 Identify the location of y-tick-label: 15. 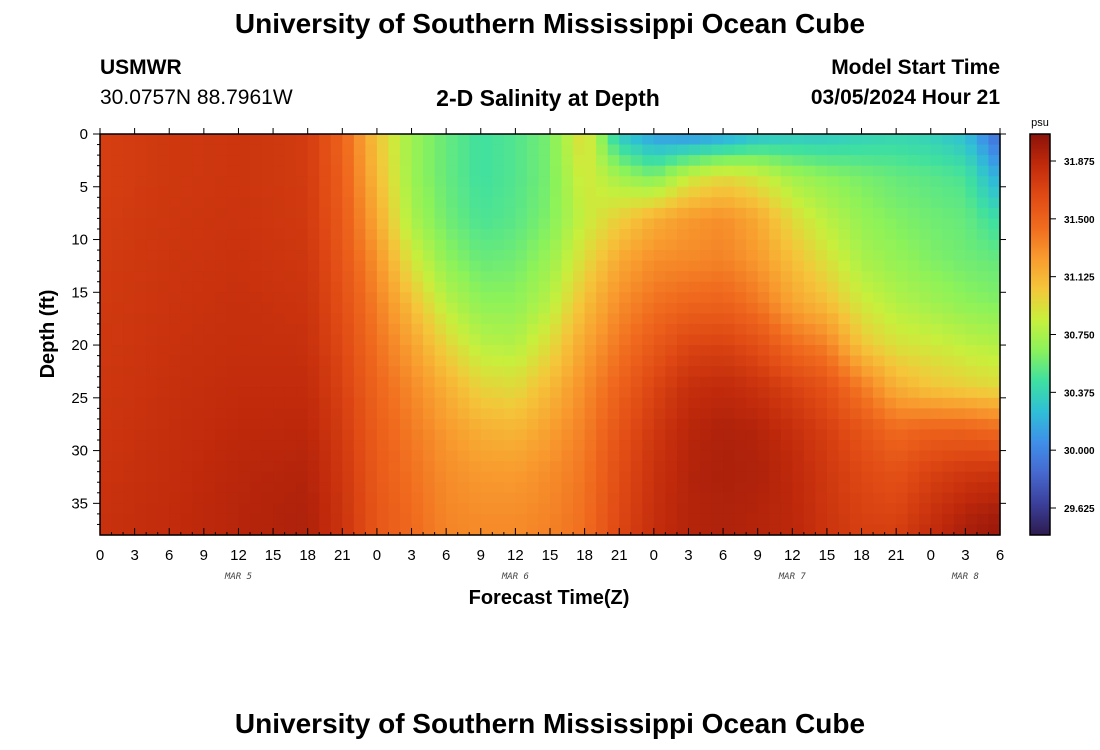
(79, 292).